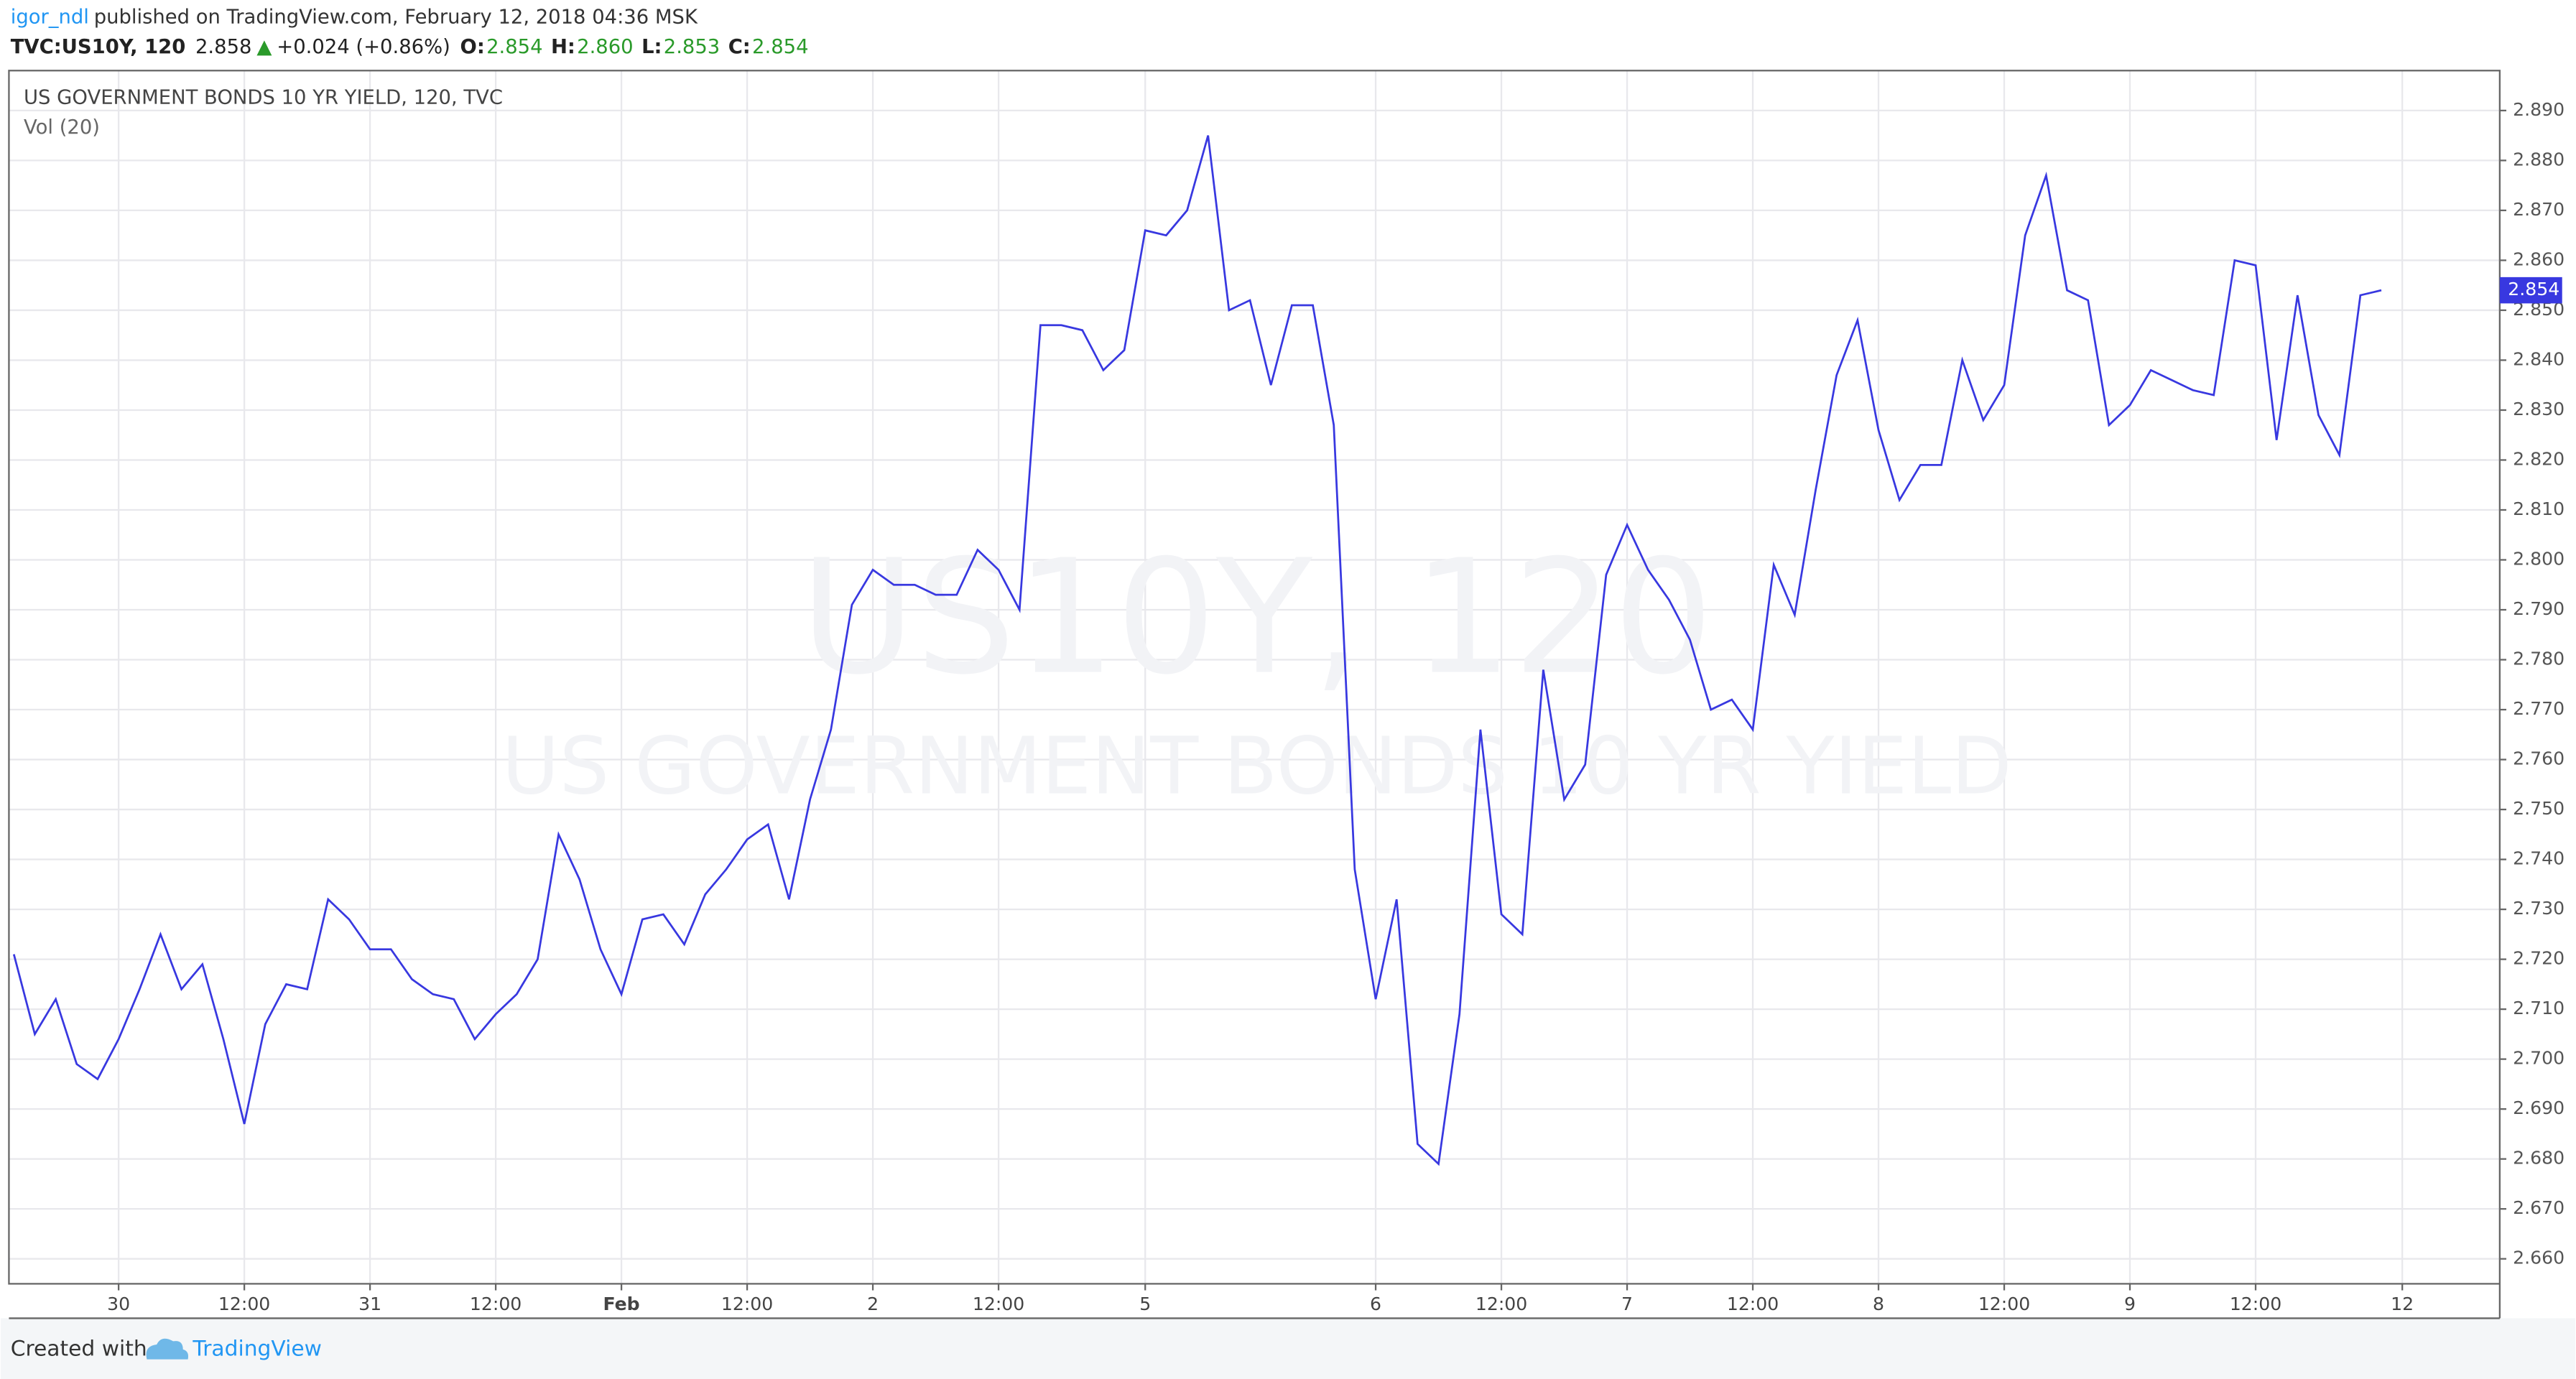 The image size is (2576, 1379). What do you see at coordinates (2539, 1208) in the screenshot?
I see `y-tick-label: 2.670` at bounding box center [2539, 1208].